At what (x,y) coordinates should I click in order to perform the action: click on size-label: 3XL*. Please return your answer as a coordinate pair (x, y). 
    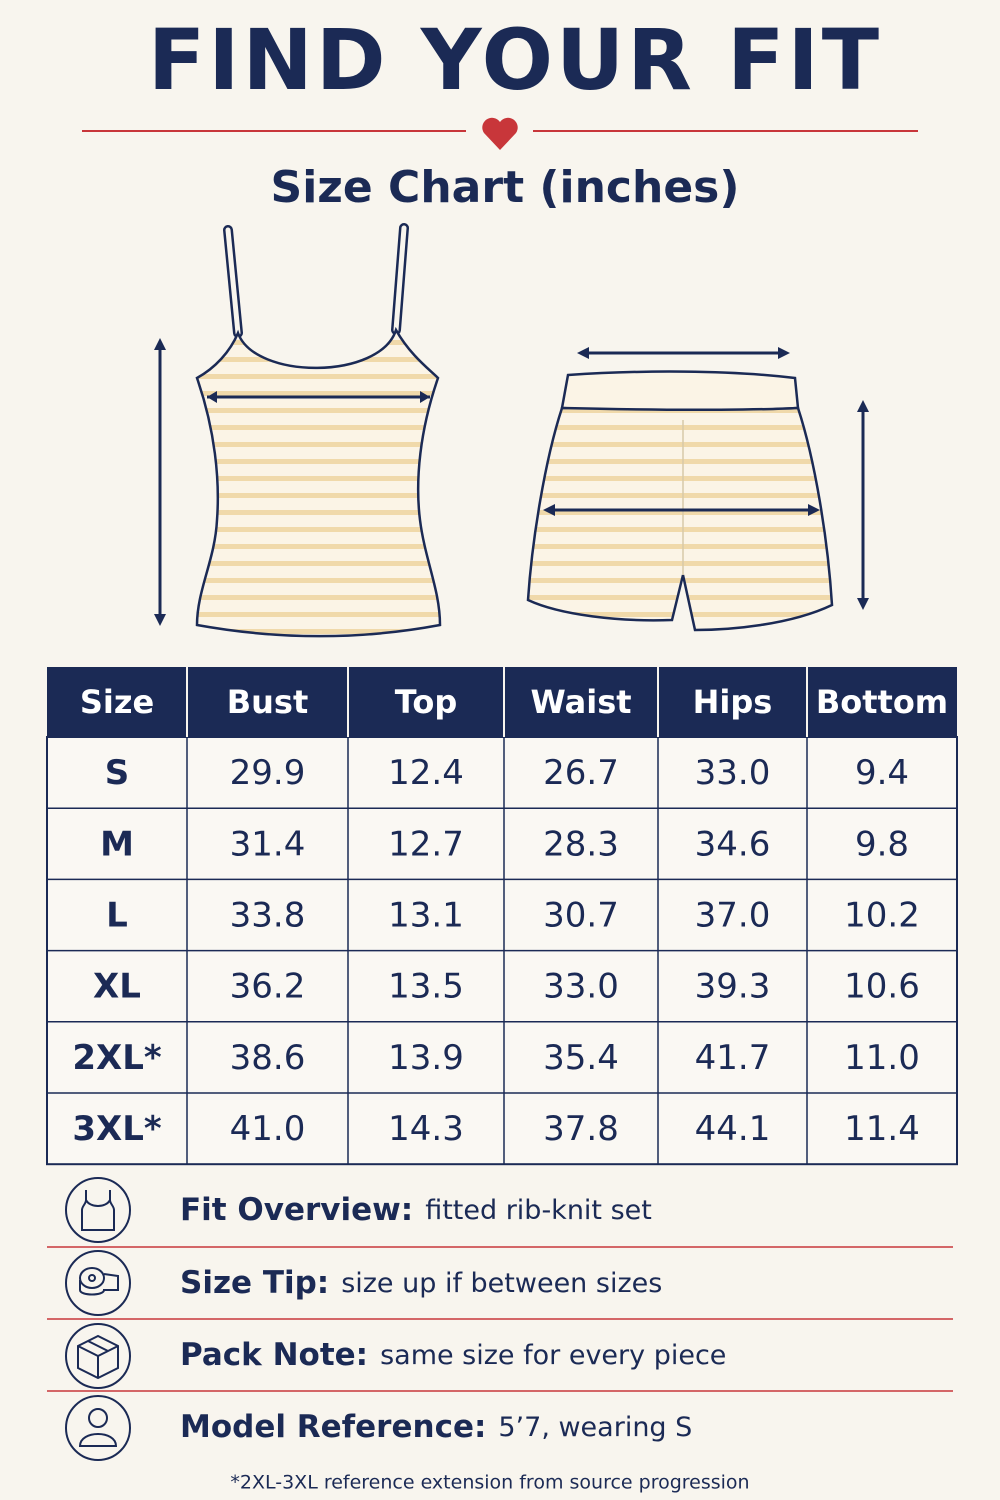
    Looking at the image, I should click on (117, 1129).